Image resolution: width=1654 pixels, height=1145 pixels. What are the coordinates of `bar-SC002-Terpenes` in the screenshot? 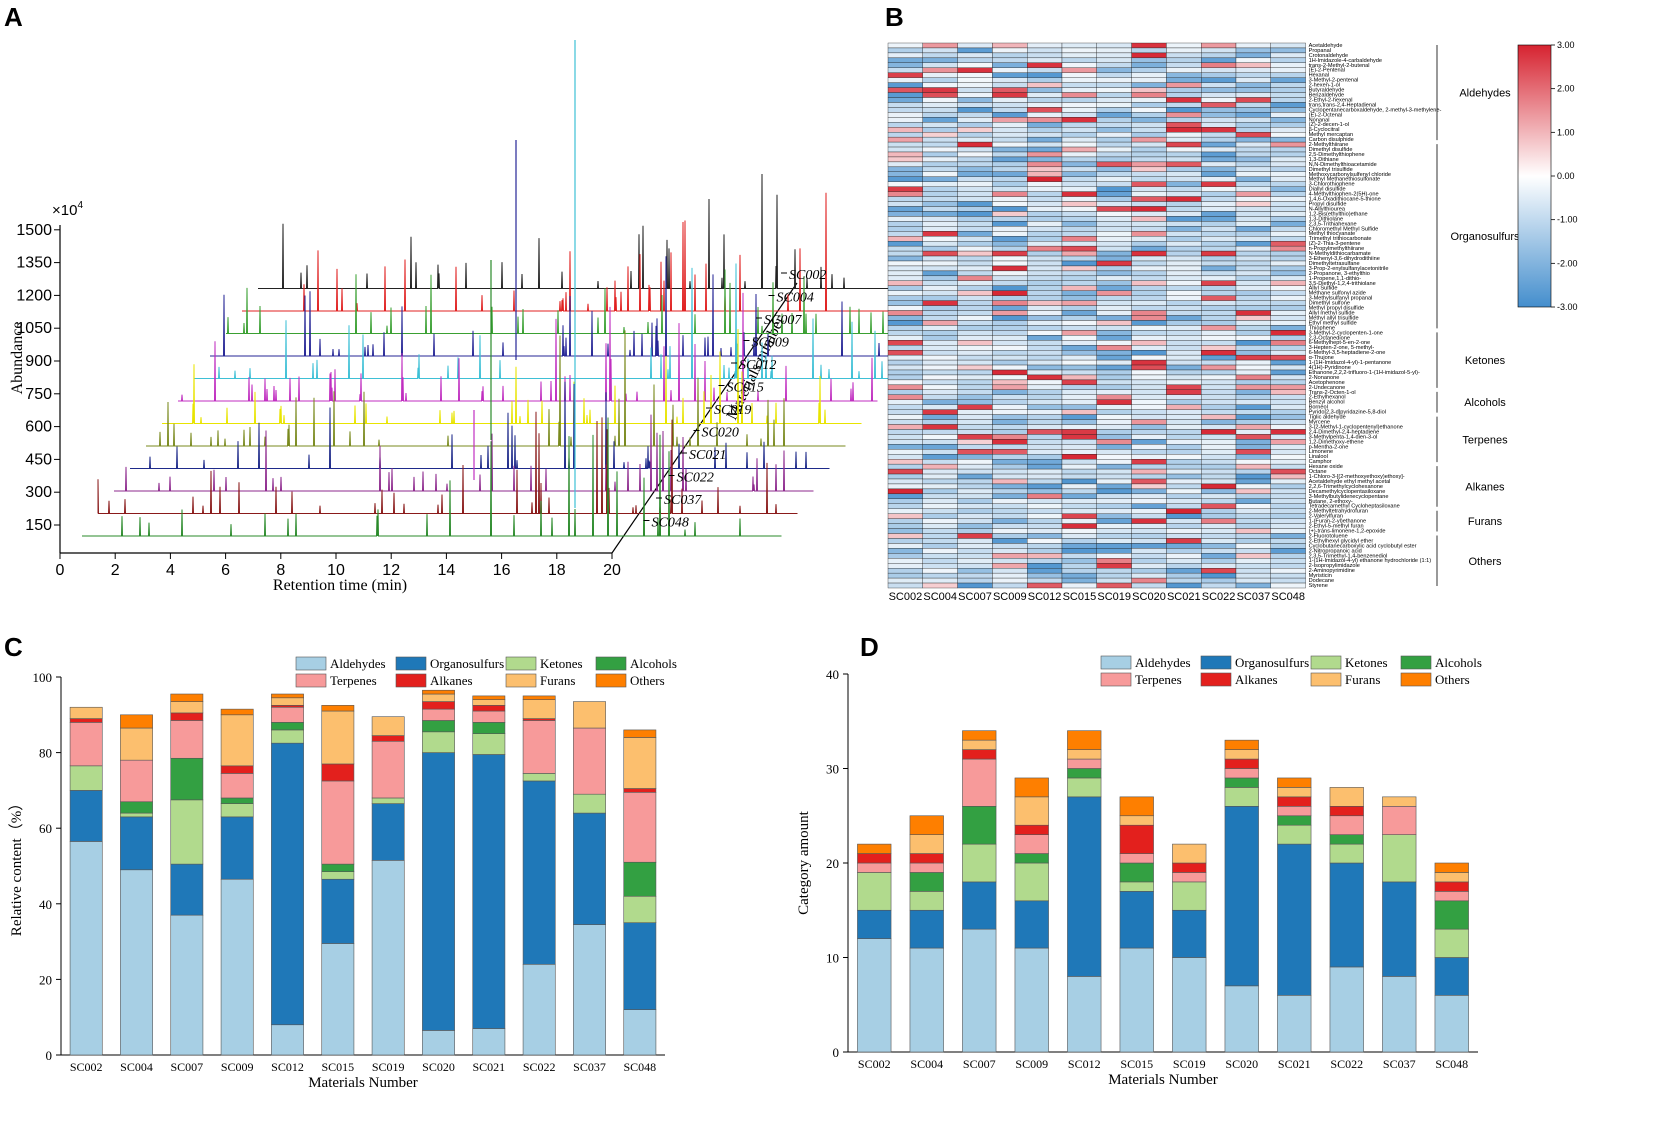 It's located at (874, 867).